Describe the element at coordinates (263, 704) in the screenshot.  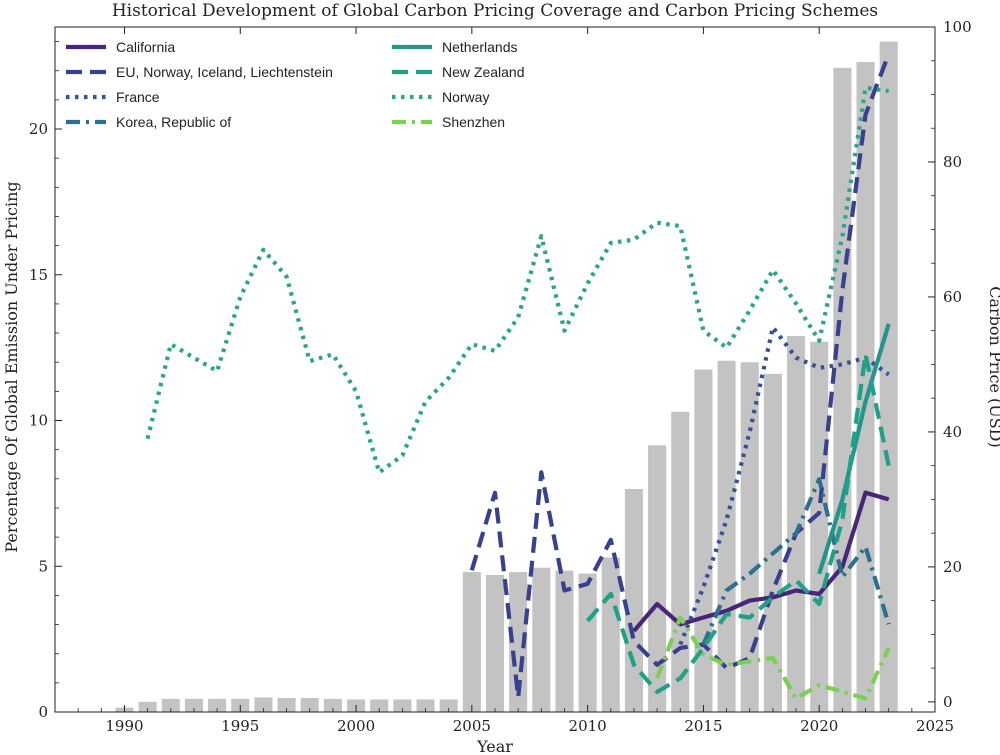
I see `coverage-bar-1996` at that location.